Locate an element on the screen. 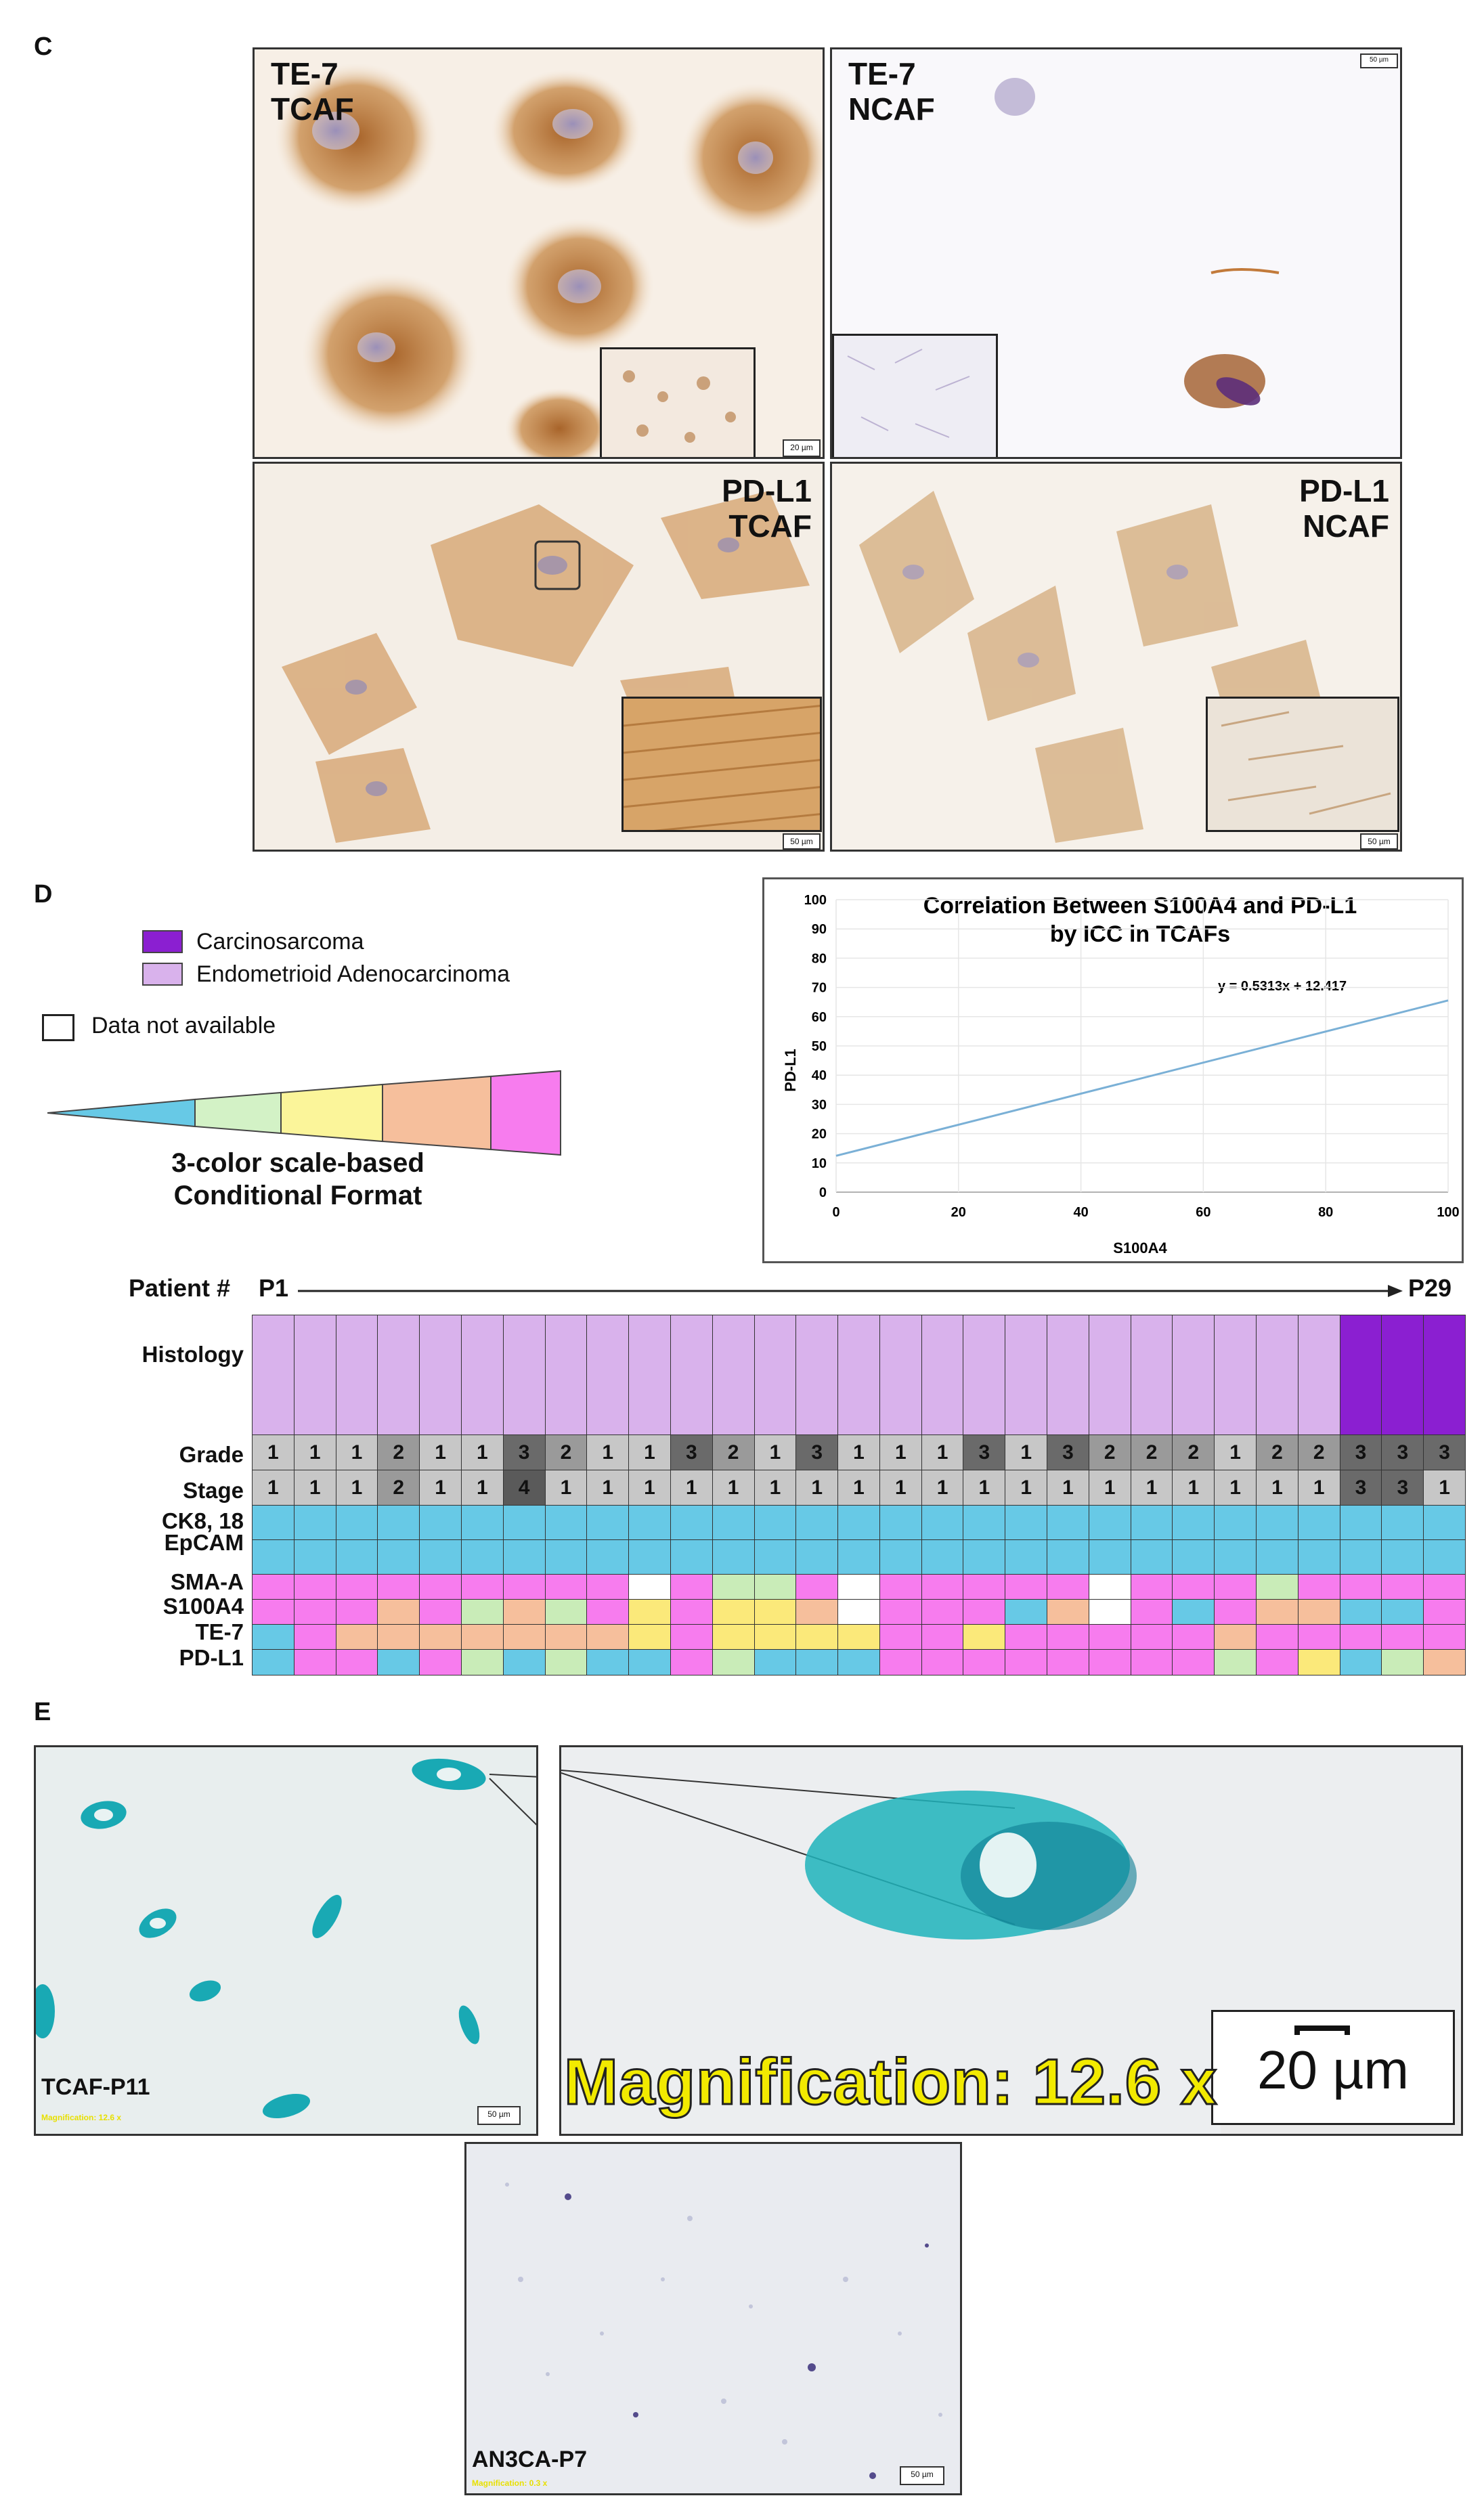  label-te7: TE-7 TCAF is located at coordinates (312, 91).